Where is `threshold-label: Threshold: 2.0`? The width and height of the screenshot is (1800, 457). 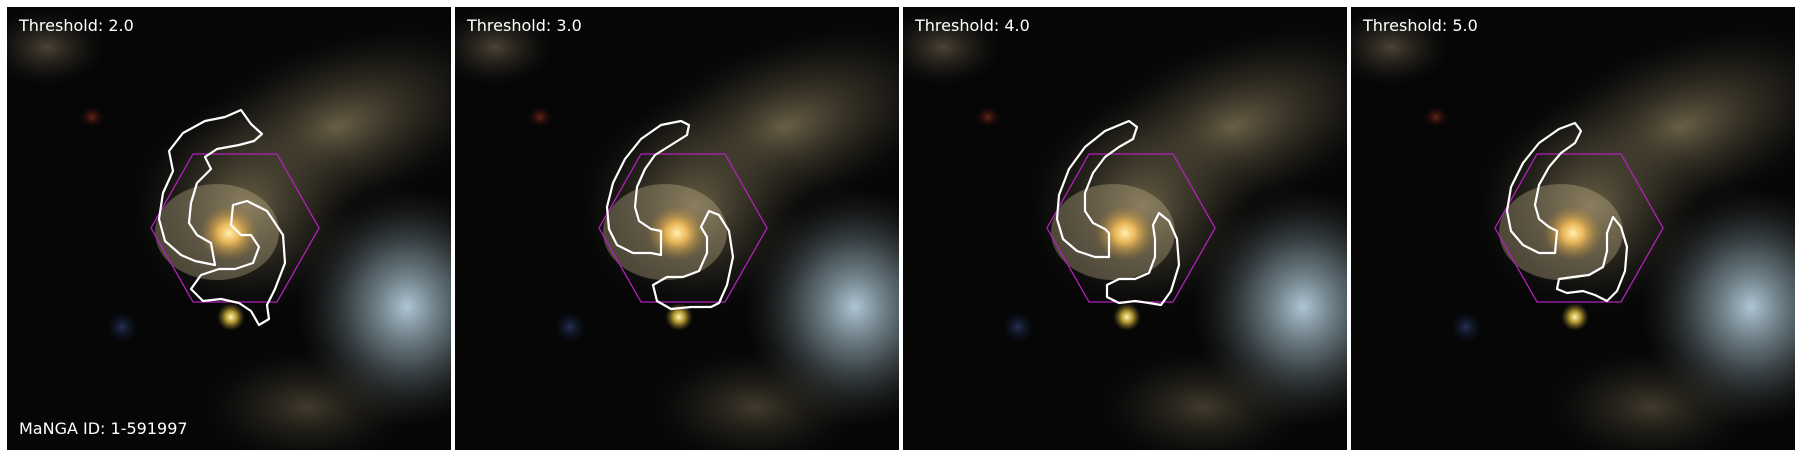 threshold-label: Threshold: 2.0 is located at coordinates (76, 25).